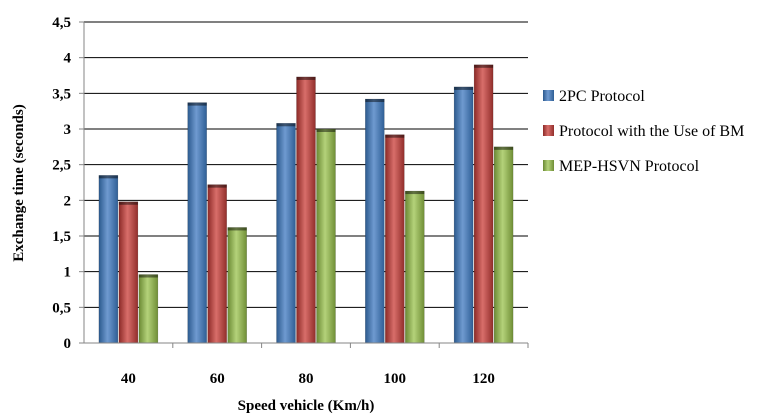 Image resolution: width=778 pixels, height=417 pixels. Describe the element at coordinates (61, 166) in the screenshot. I see `y-tick-label: 2,5` at that location.